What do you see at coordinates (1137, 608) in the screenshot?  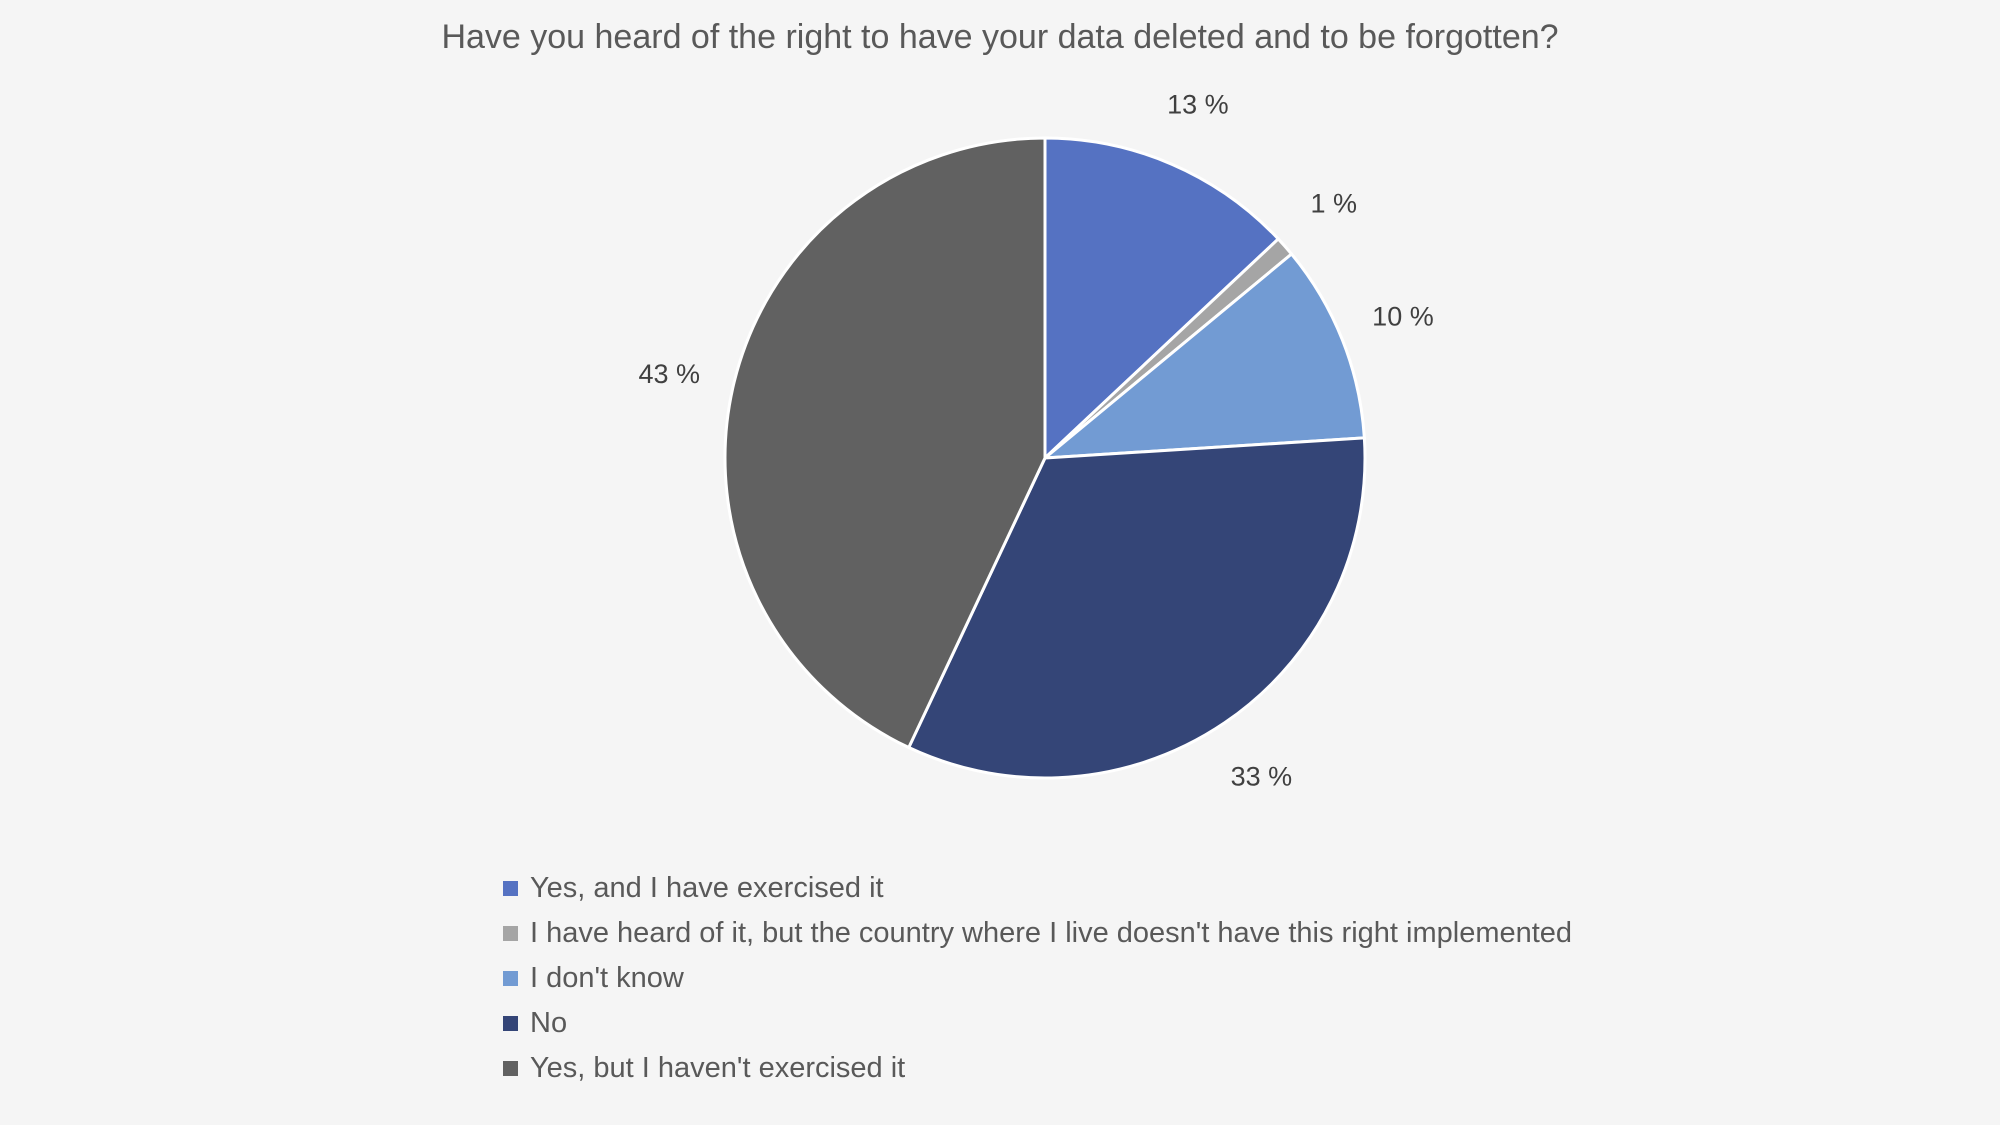 I see `pie-slice-no` at bounding box center [1137, 608].